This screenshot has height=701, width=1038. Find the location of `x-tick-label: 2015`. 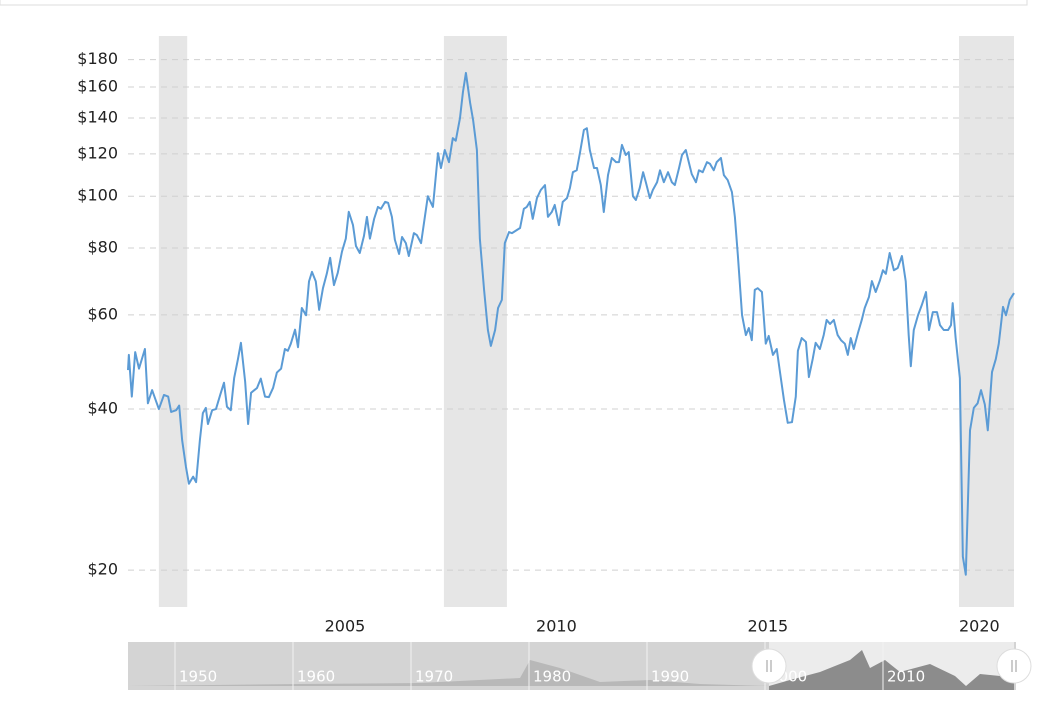

x-tick-label: 2015 is located at coordinates (768, 626).